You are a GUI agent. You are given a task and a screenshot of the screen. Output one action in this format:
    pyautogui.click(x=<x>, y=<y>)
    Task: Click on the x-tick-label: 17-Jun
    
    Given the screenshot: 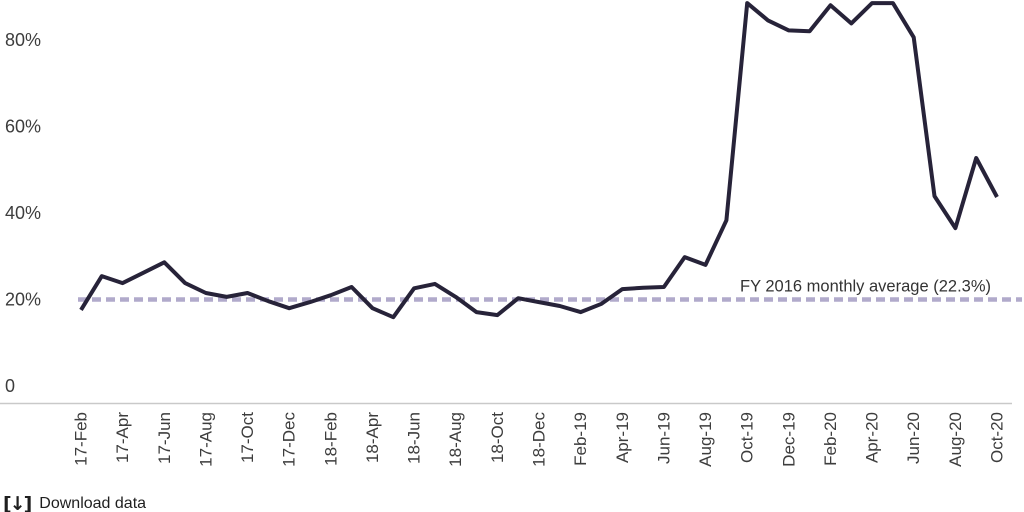 What is the action you would take?
    pyautogui.click(x=164, y=438)
    